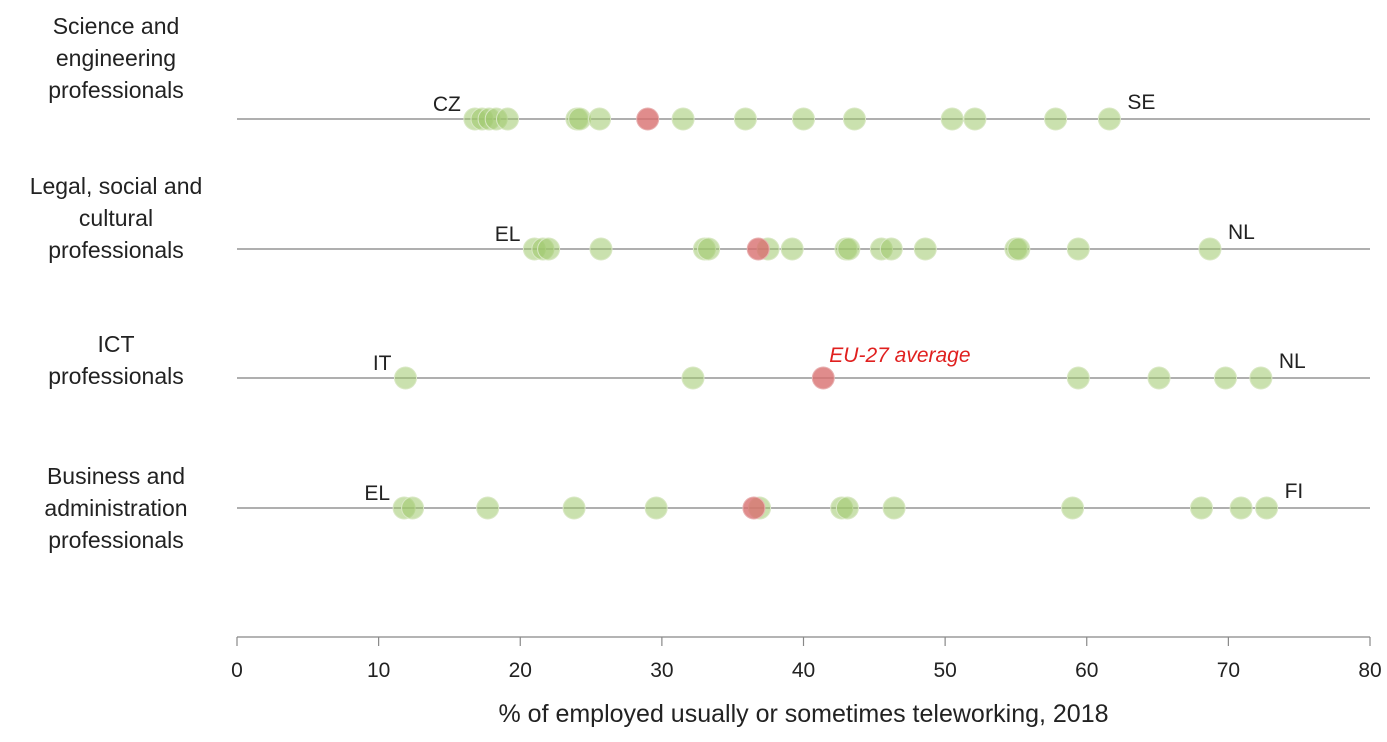 The width and height of the screenshot is (1387, 742). What do you see at coordinates (378, 670) in the screenshot?
I see `x-tick-label: 10` at bounding box center [378, 670].